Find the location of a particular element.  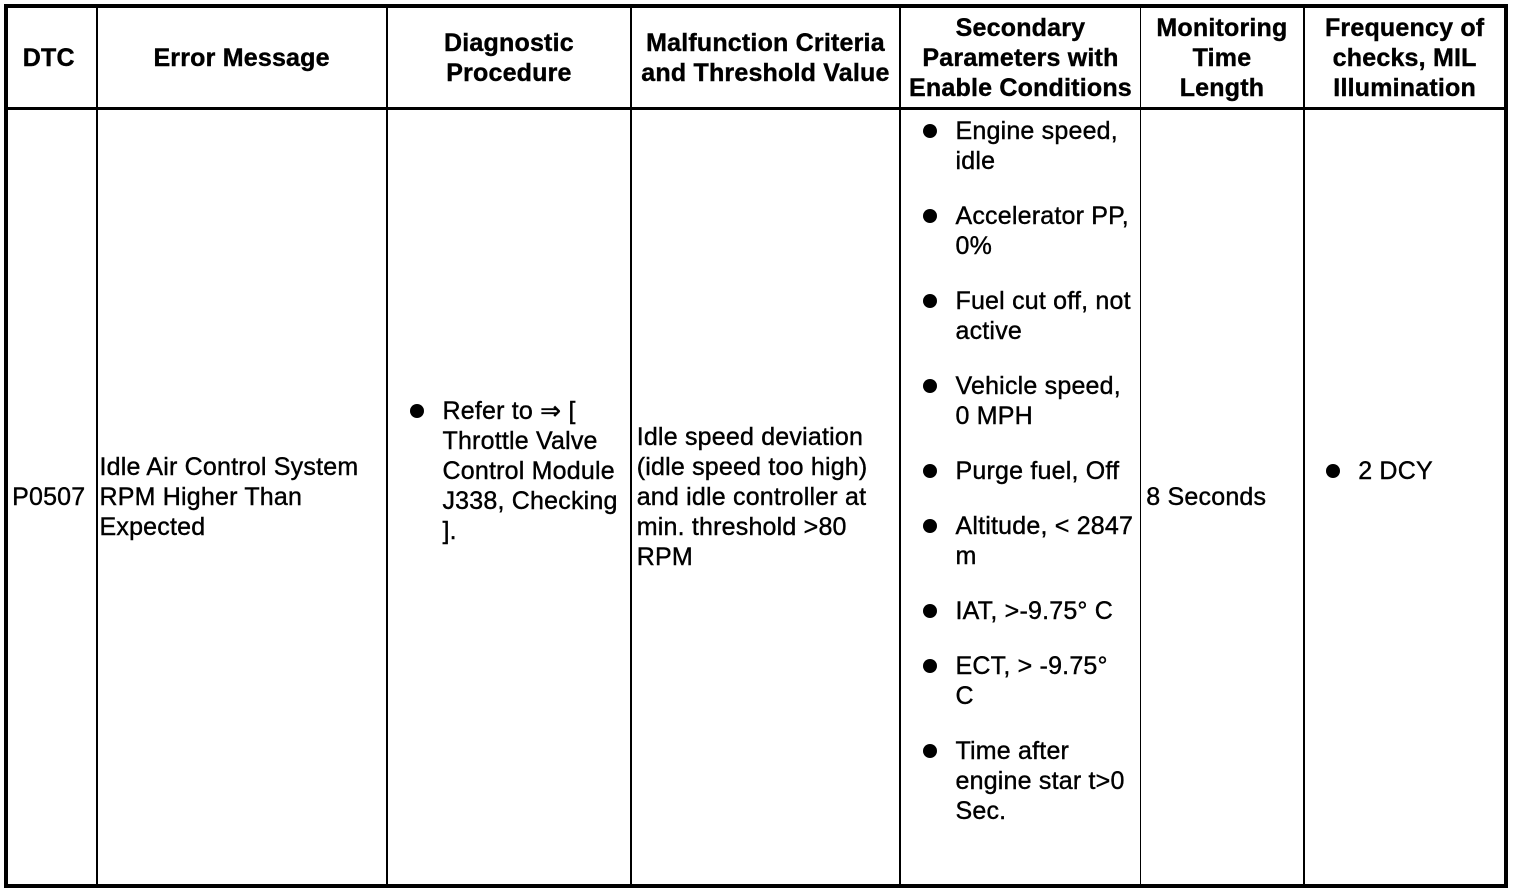

header-cell-error-message: Error Message is located at coordinates (242, 57).